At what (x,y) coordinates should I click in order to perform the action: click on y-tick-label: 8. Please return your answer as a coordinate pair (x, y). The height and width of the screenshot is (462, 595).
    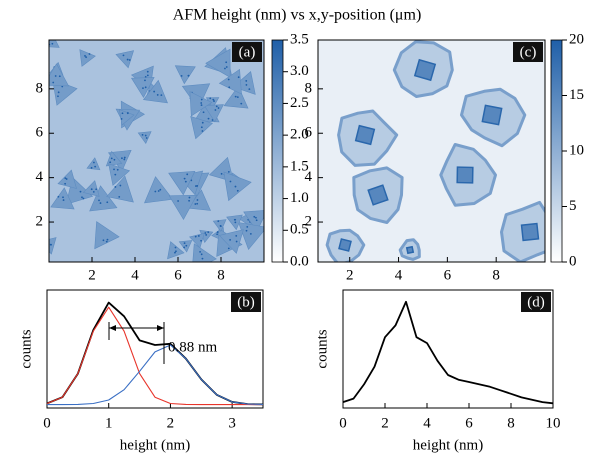
    Looking at the image, I should click on (40, 88).